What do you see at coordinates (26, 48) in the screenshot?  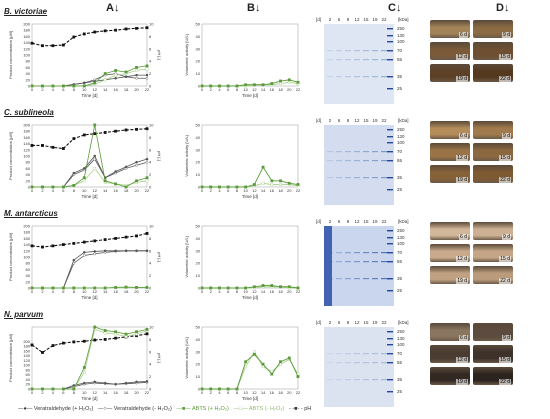 I see `a-ytick: 120` at bounding box center [26, 48].